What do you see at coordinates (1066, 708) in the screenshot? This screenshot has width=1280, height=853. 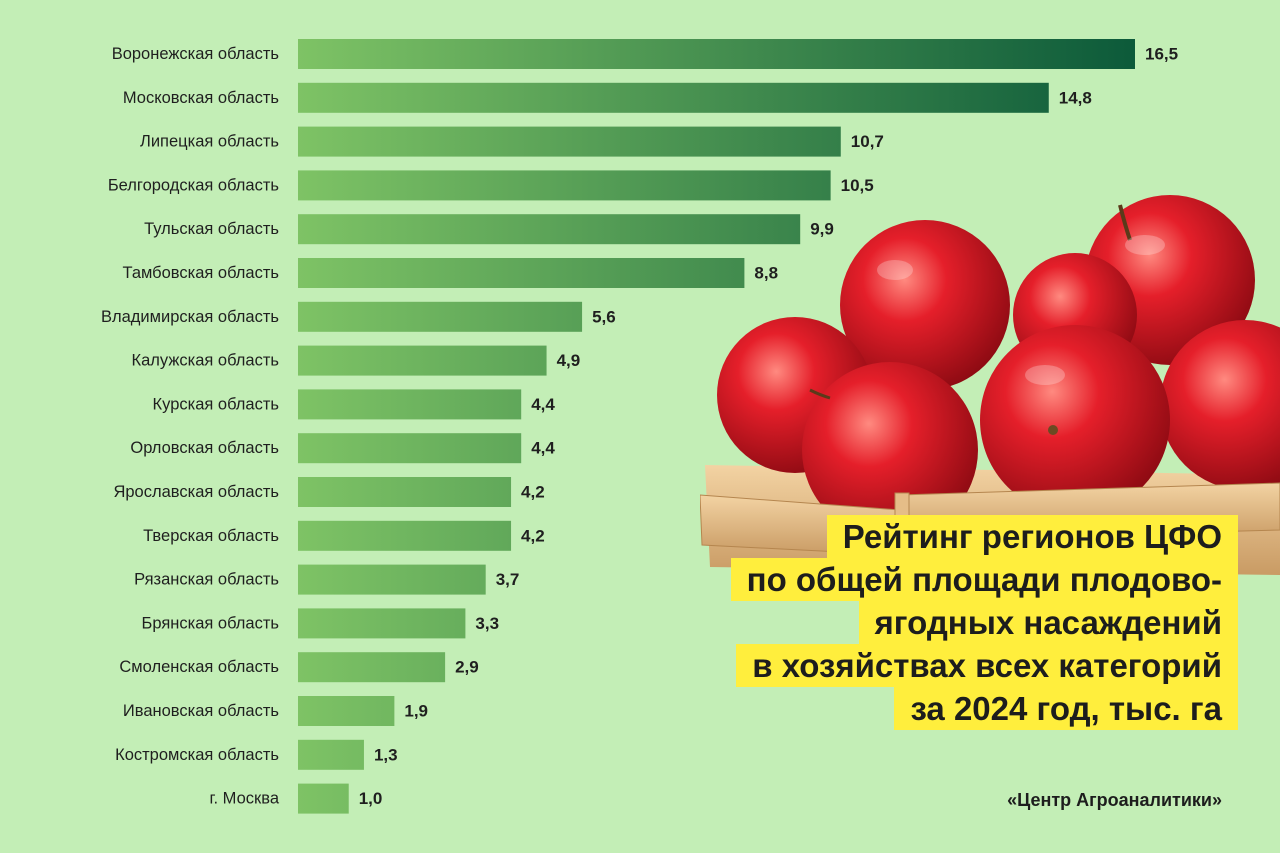 I see `title-line: за 2024 год, тыс. га` at bounding box center [1066, 708].